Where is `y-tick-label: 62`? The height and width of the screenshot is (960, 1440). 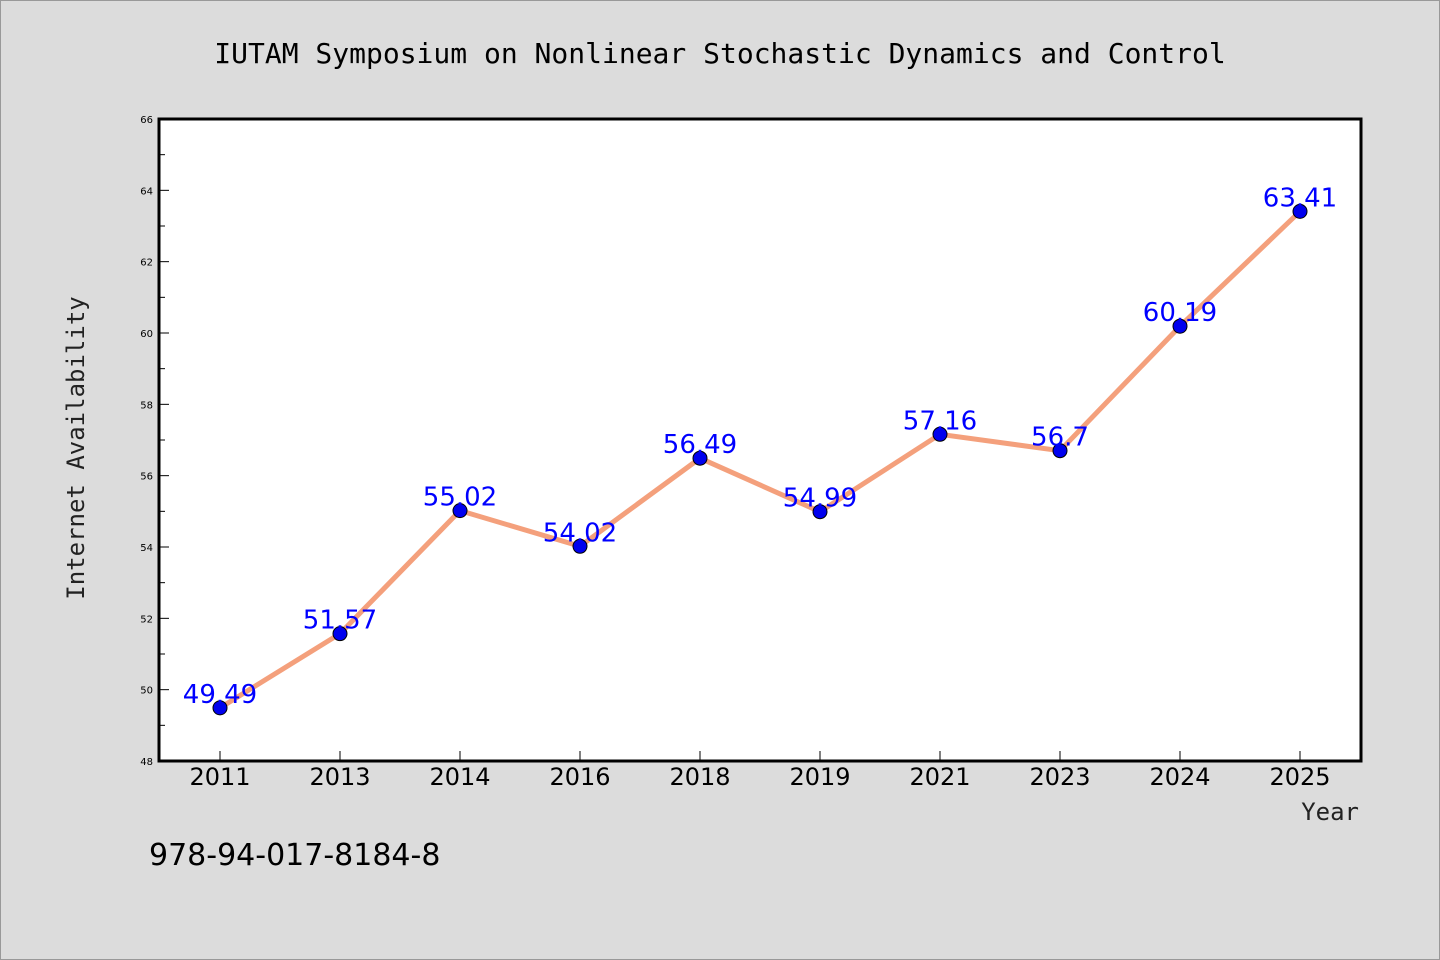 y-tick-label: 62 is located at coordinates (146, 263).